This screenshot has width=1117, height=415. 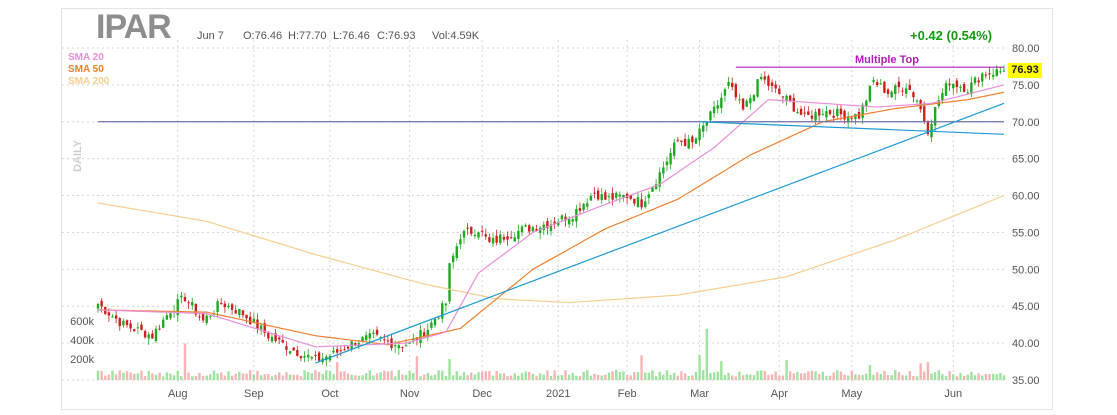 What do you see at coordinates (779, 394) in the screenshot?
I see `x-tick-label: Apr` at bounding box center [779, 394].